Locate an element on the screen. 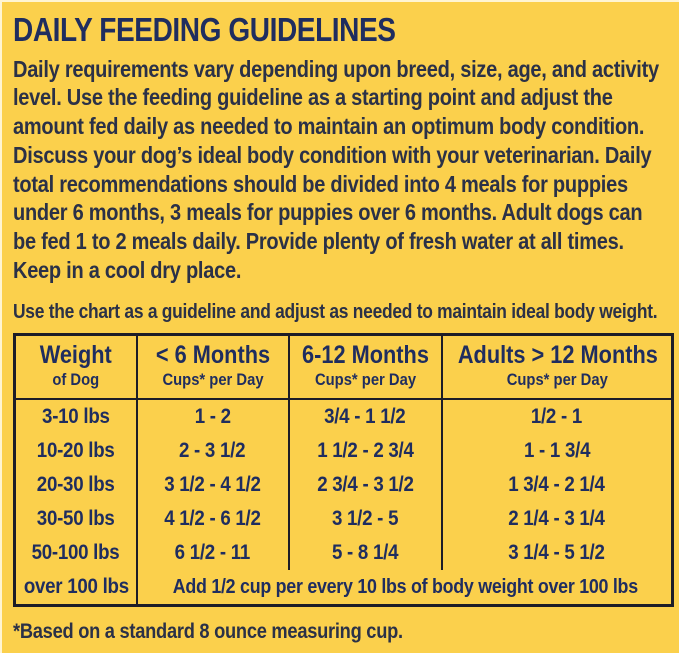 Image resolution: width=679 pixels, height=653 pixels. cell-value: 3/4 - 1 1/2 is located at coordinates (365, 416).